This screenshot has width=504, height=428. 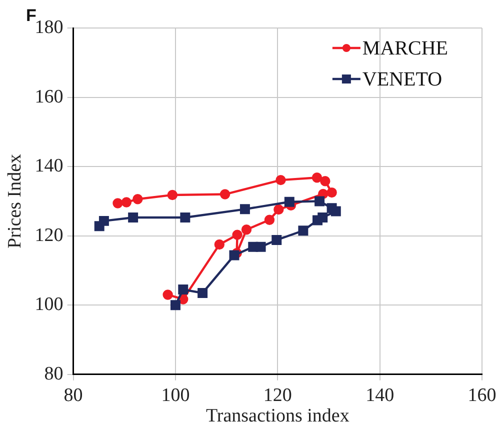 I want to click on y-axis-title: Prices Index, so click(x=15, y=200).